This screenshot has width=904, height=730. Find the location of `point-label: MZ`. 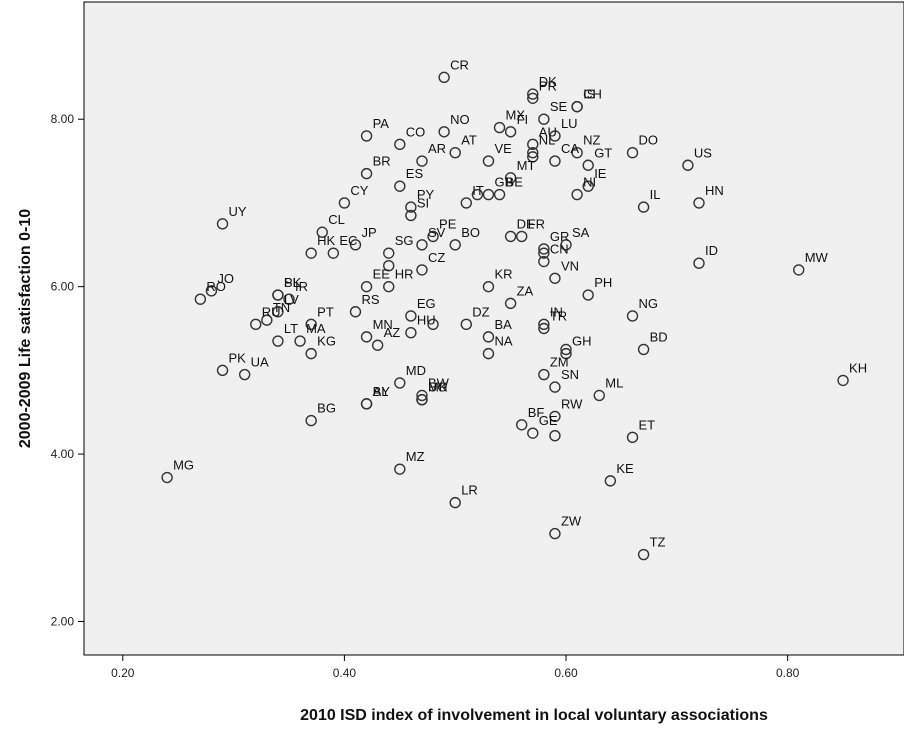

point-label: MZ is located at coordinates (415, 456).